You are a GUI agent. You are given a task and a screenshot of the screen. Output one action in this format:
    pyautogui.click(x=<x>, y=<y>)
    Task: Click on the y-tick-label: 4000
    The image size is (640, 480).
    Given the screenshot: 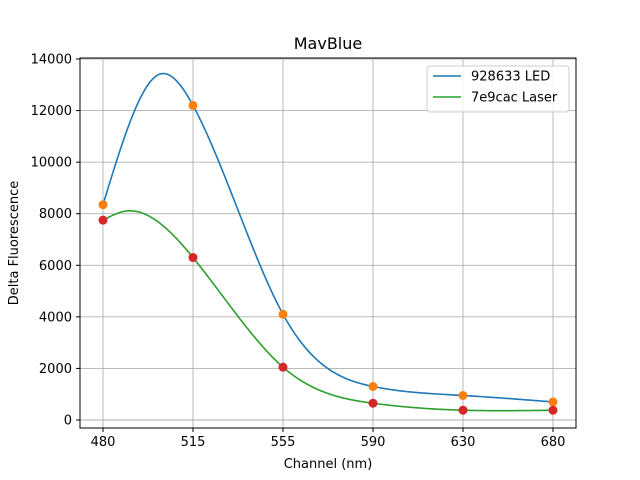 What is the action you would take?
    pyautogui.click(x=55, y=317)
    